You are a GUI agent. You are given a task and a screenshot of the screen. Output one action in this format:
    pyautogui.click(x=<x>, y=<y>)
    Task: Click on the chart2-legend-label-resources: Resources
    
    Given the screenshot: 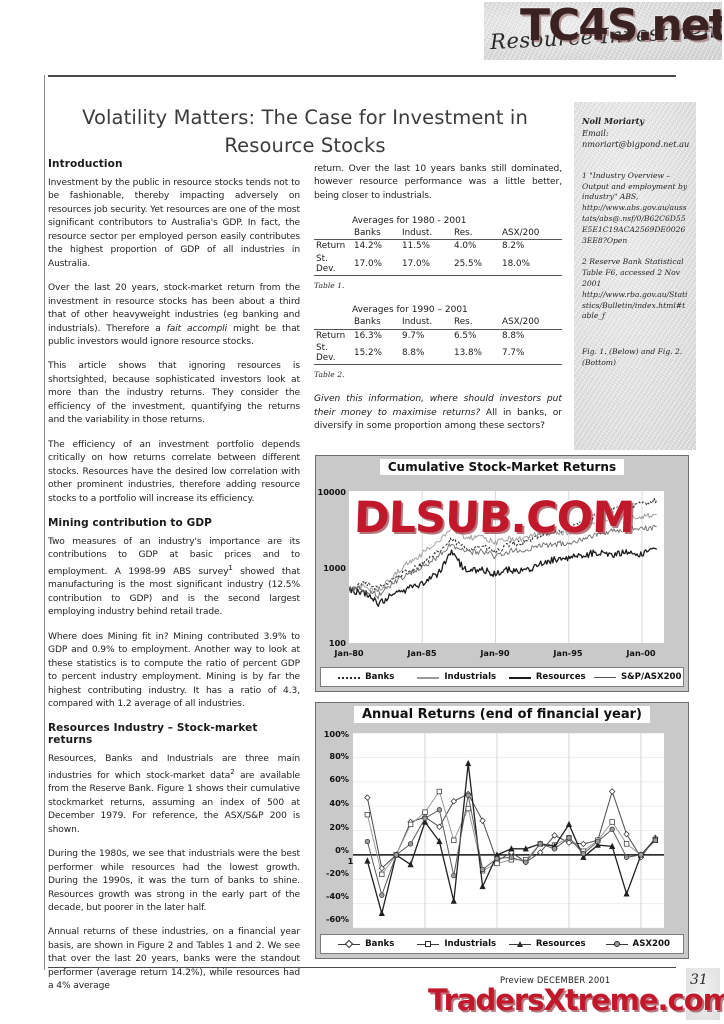 What is the action you would take?
    pyautogui.click(x=560, y=944)
    